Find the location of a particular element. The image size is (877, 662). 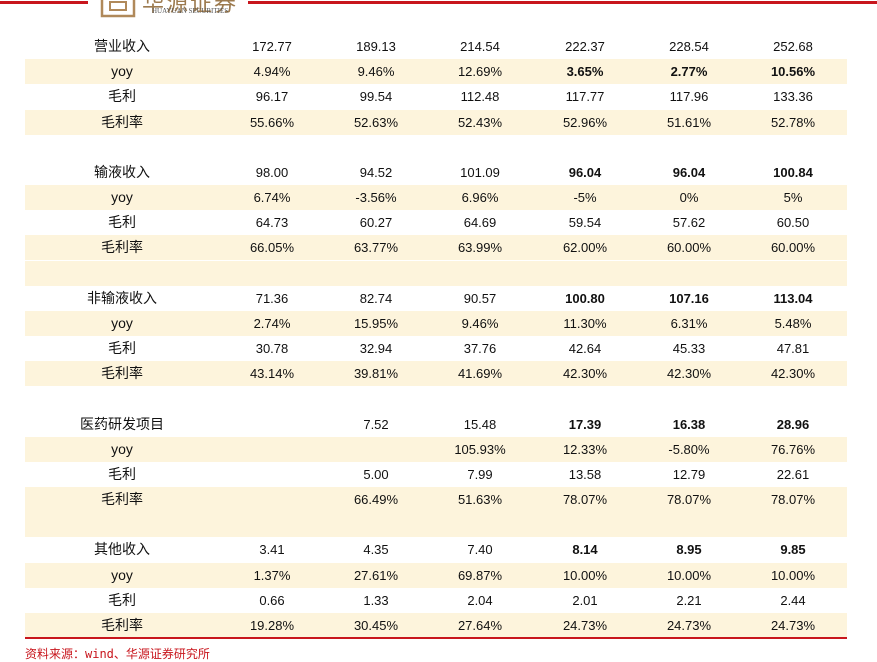

table-cell: 52.78% is located at coordinates (793, 122).